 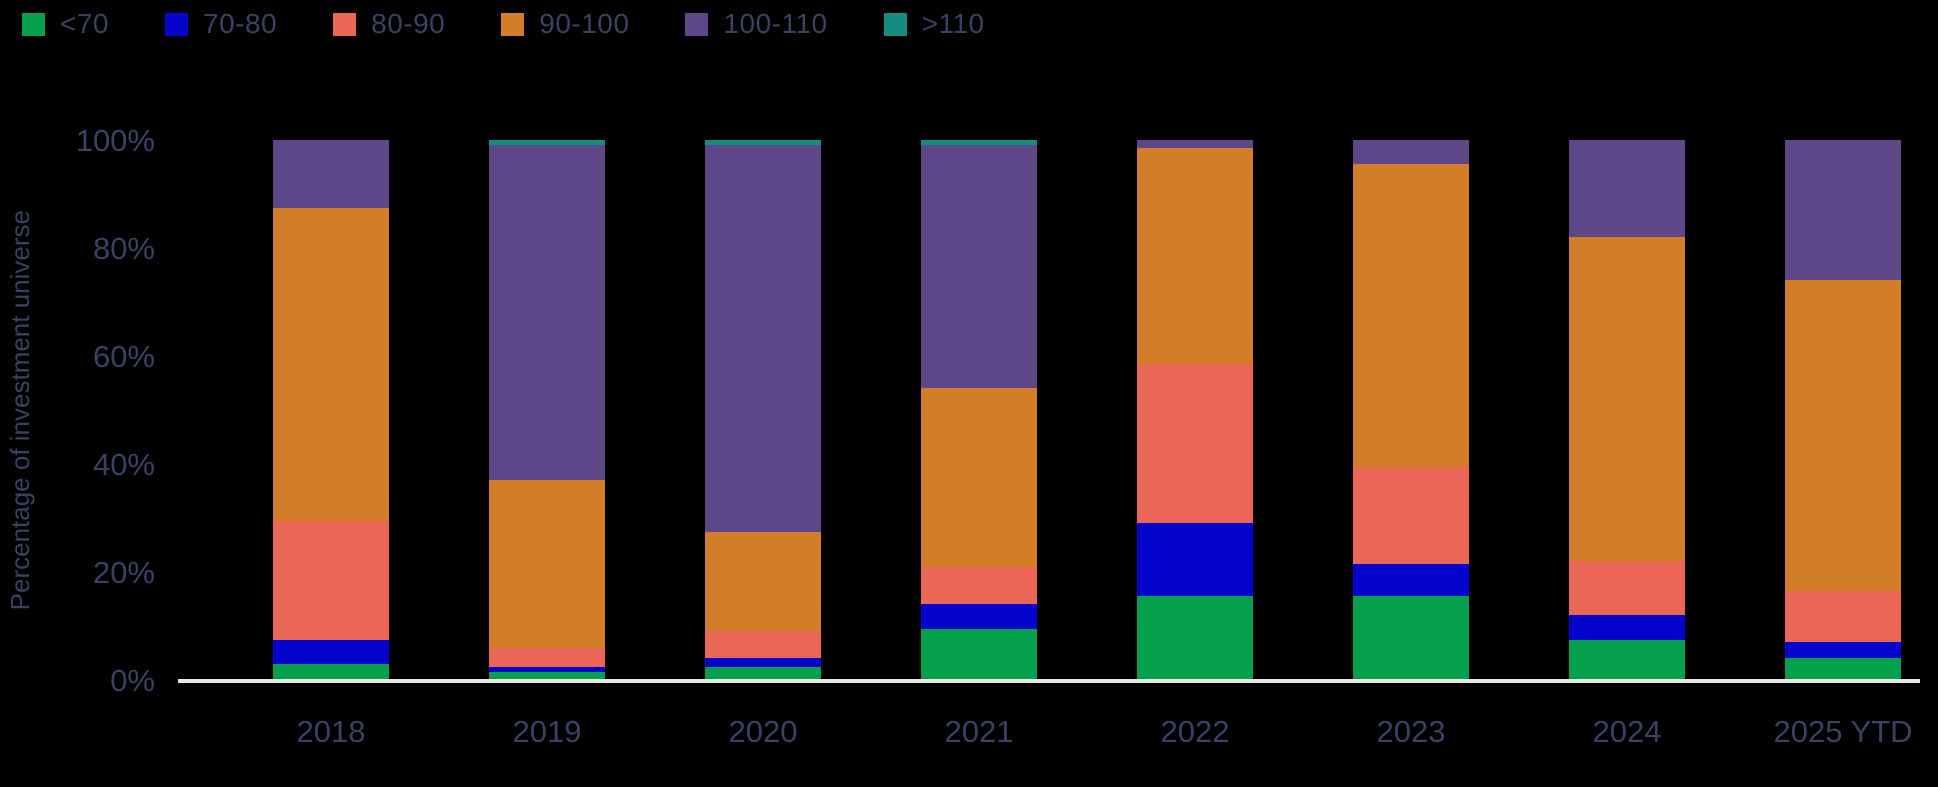 I want to click on y-axis-tick-label: 40%, so click(x=123, y=464).